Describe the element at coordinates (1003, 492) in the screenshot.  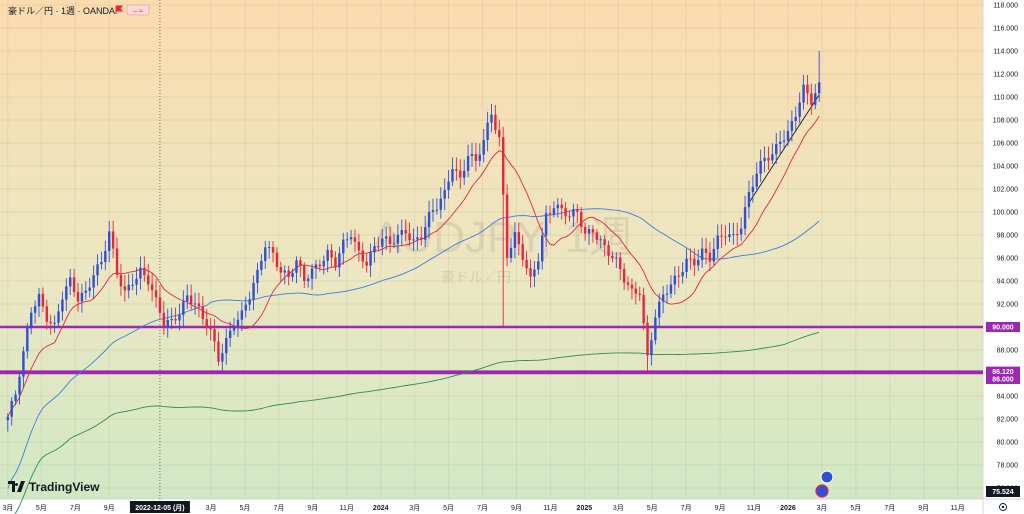
I see `svg-text: 75.524` at that location.